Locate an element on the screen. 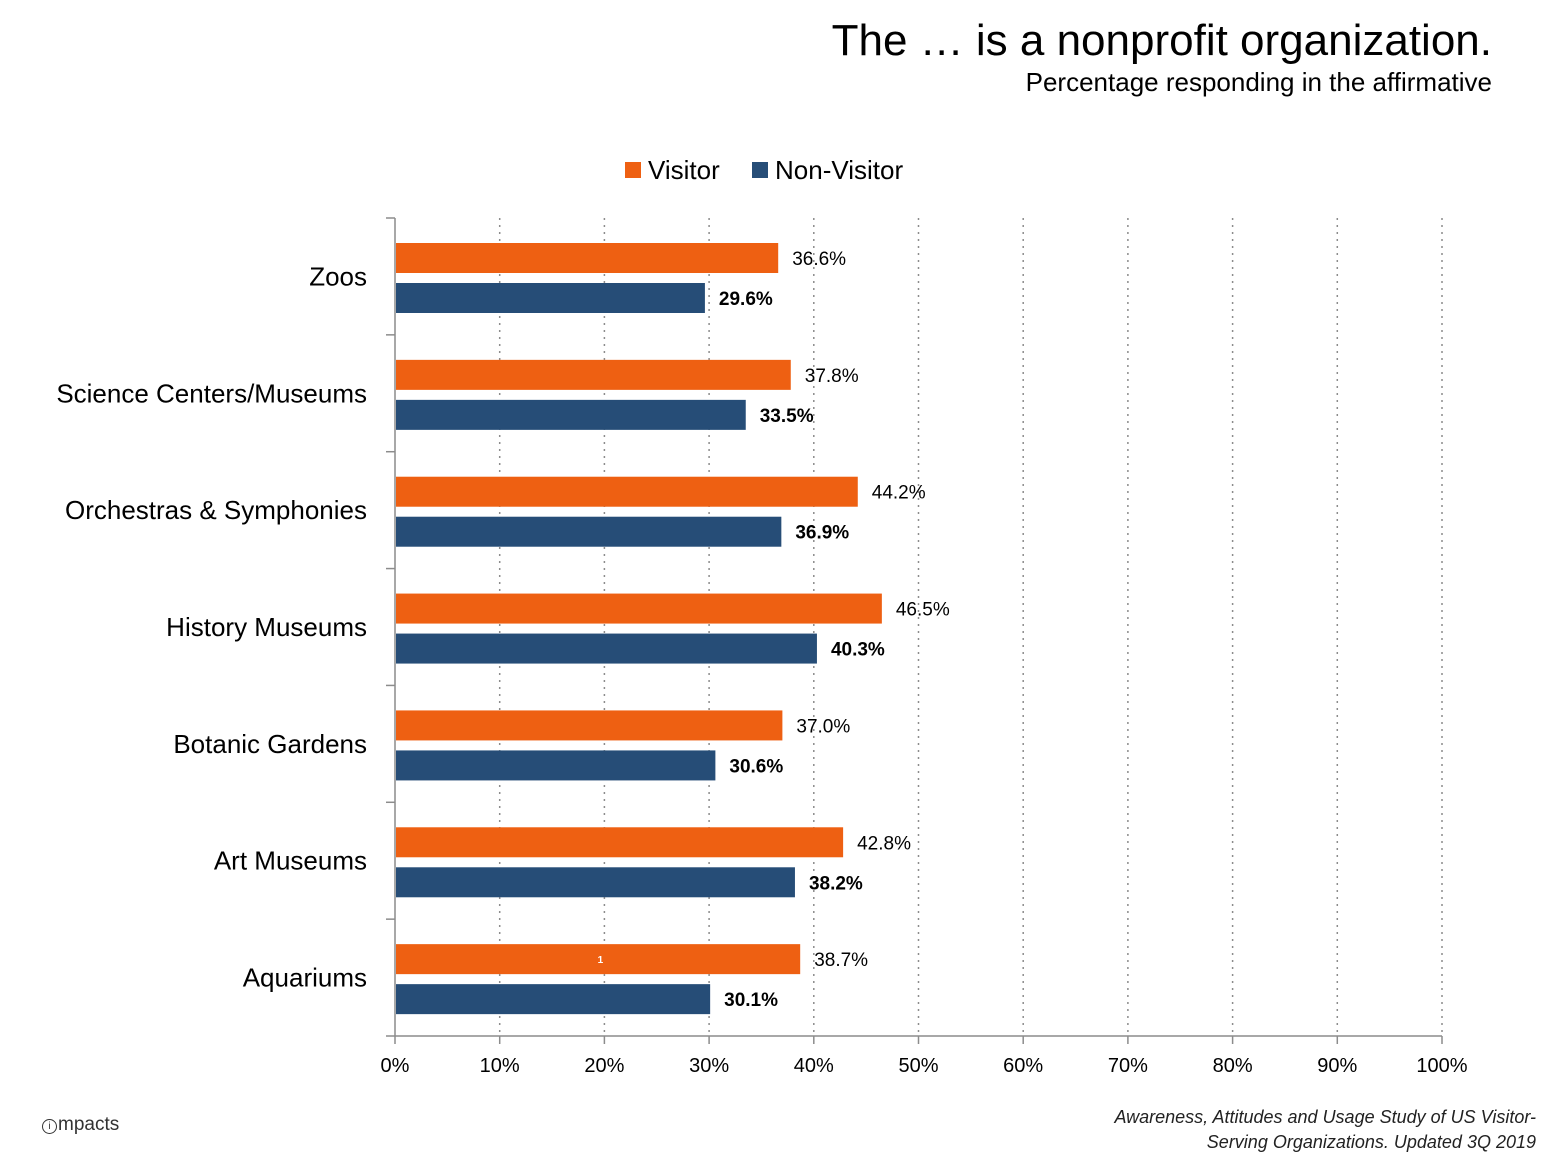 This screenshot has width=1554, height=1166. x-tick-label: 0% is located at coordinates (395, 1066).